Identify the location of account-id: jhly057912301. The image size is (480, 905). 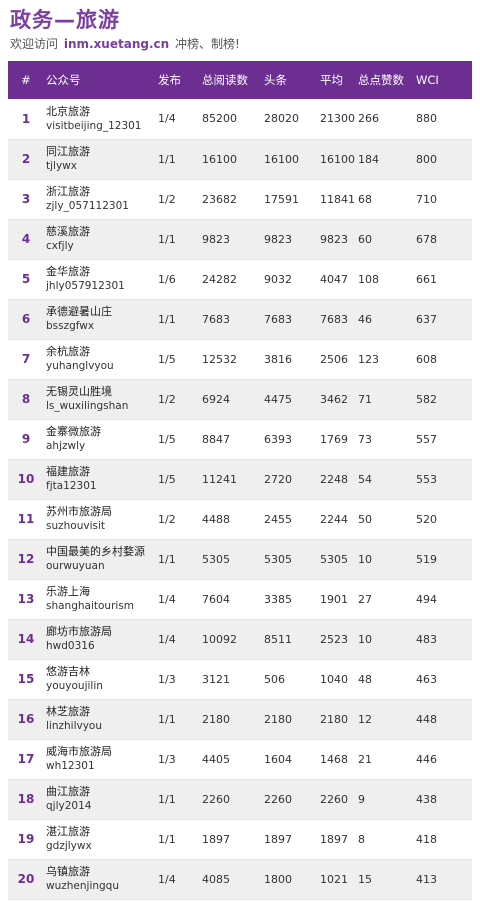
(85, 286).